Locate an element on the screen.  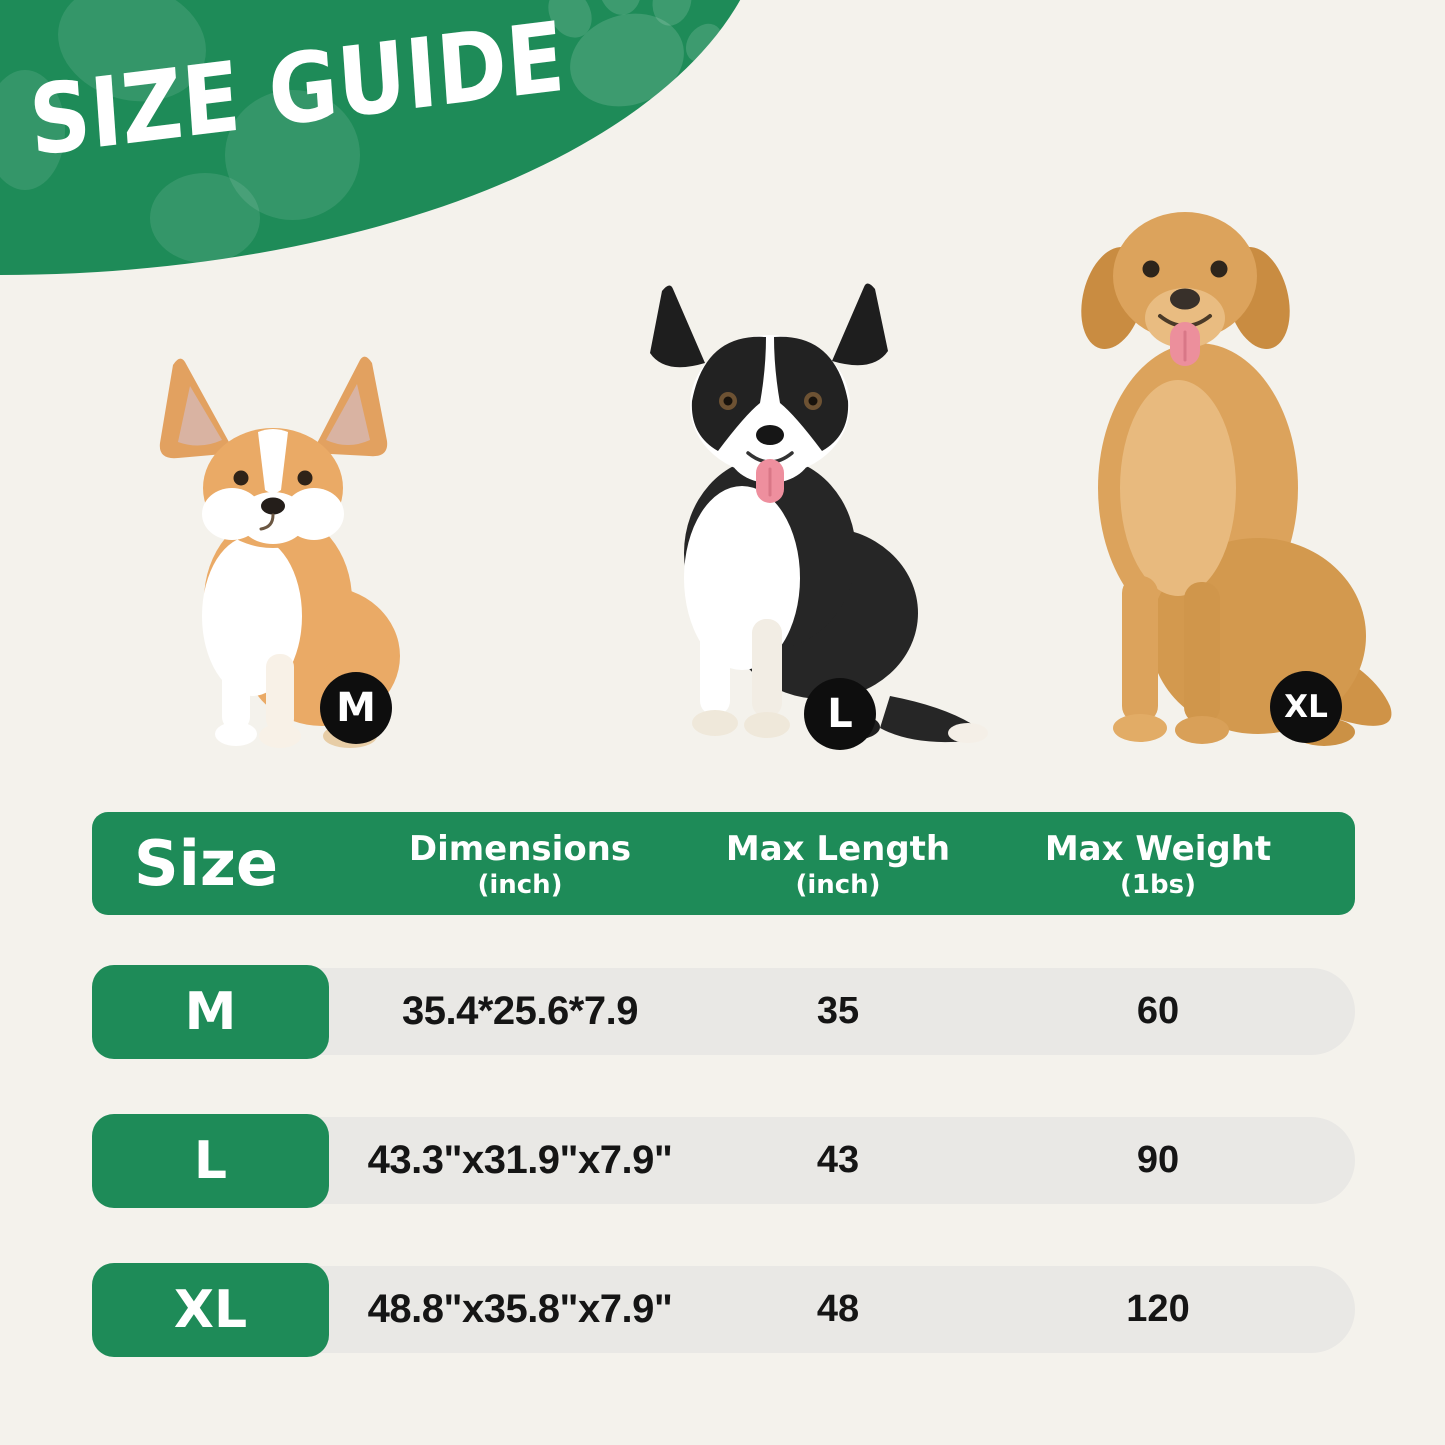
size-badge-m: M is located at coordinates (356, 708).